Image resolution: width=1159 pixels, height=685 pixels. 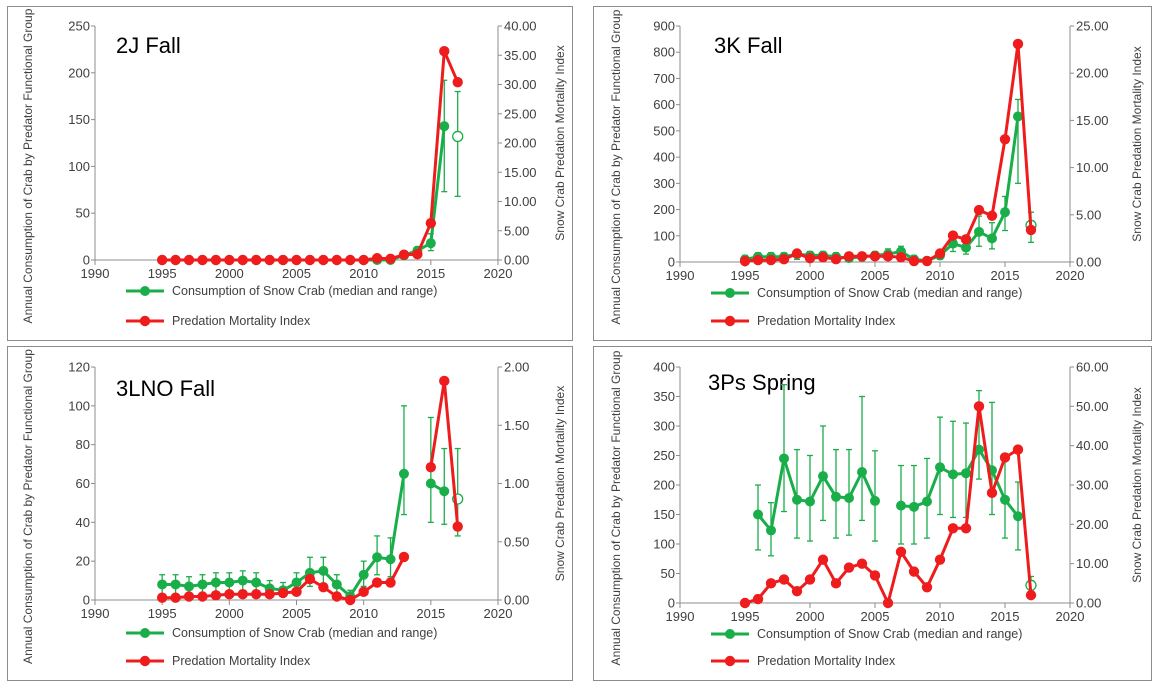 I want to click on series-consumption, so click(x=888, y=182).